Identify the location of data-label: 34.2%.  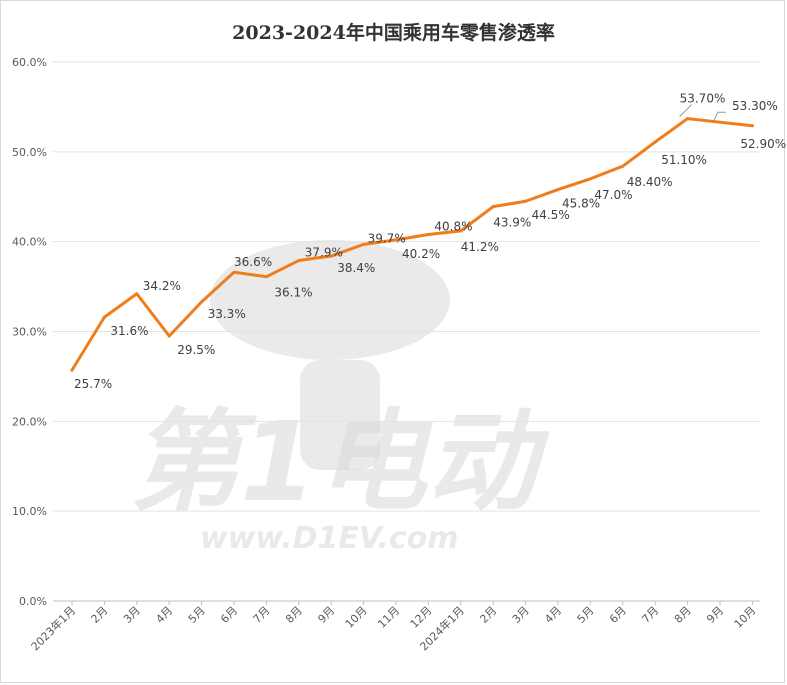
(162, 286).